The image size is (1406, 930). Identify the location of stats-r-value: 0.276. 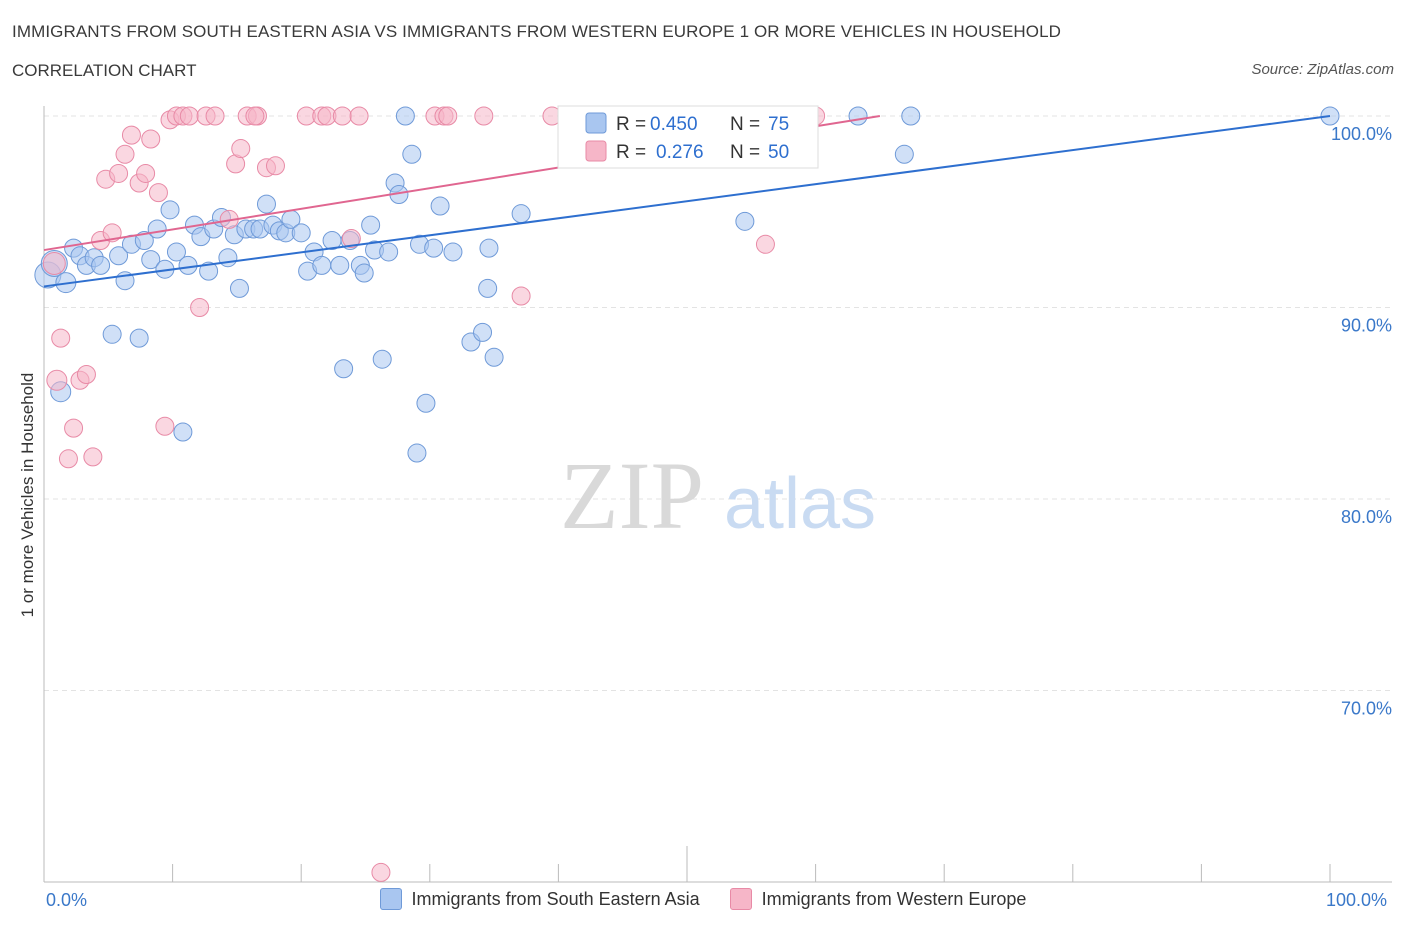
(680, 152).